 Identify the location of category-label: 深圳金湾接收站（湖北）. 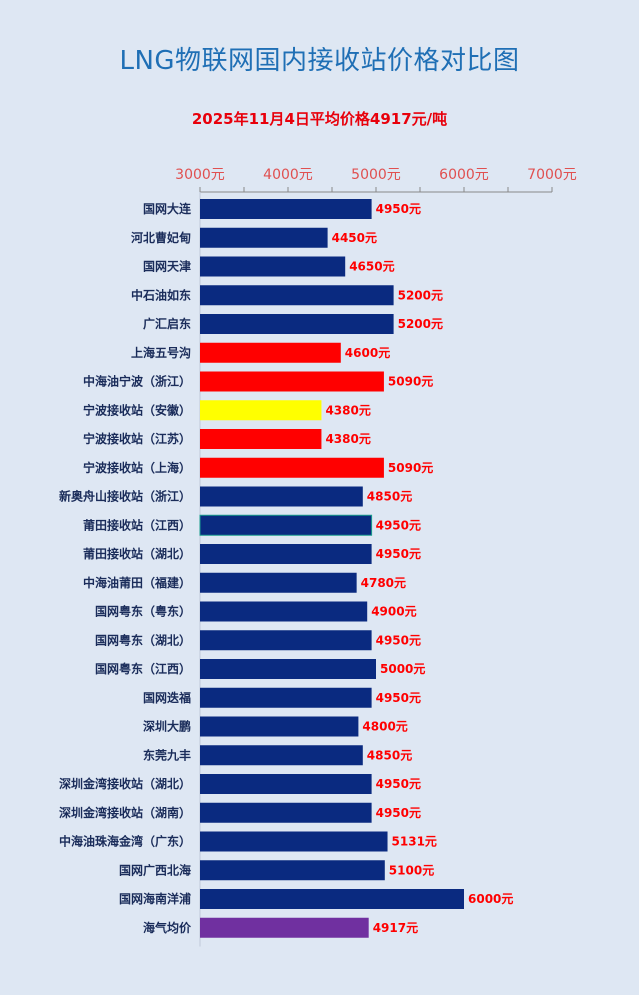
(125, 783).